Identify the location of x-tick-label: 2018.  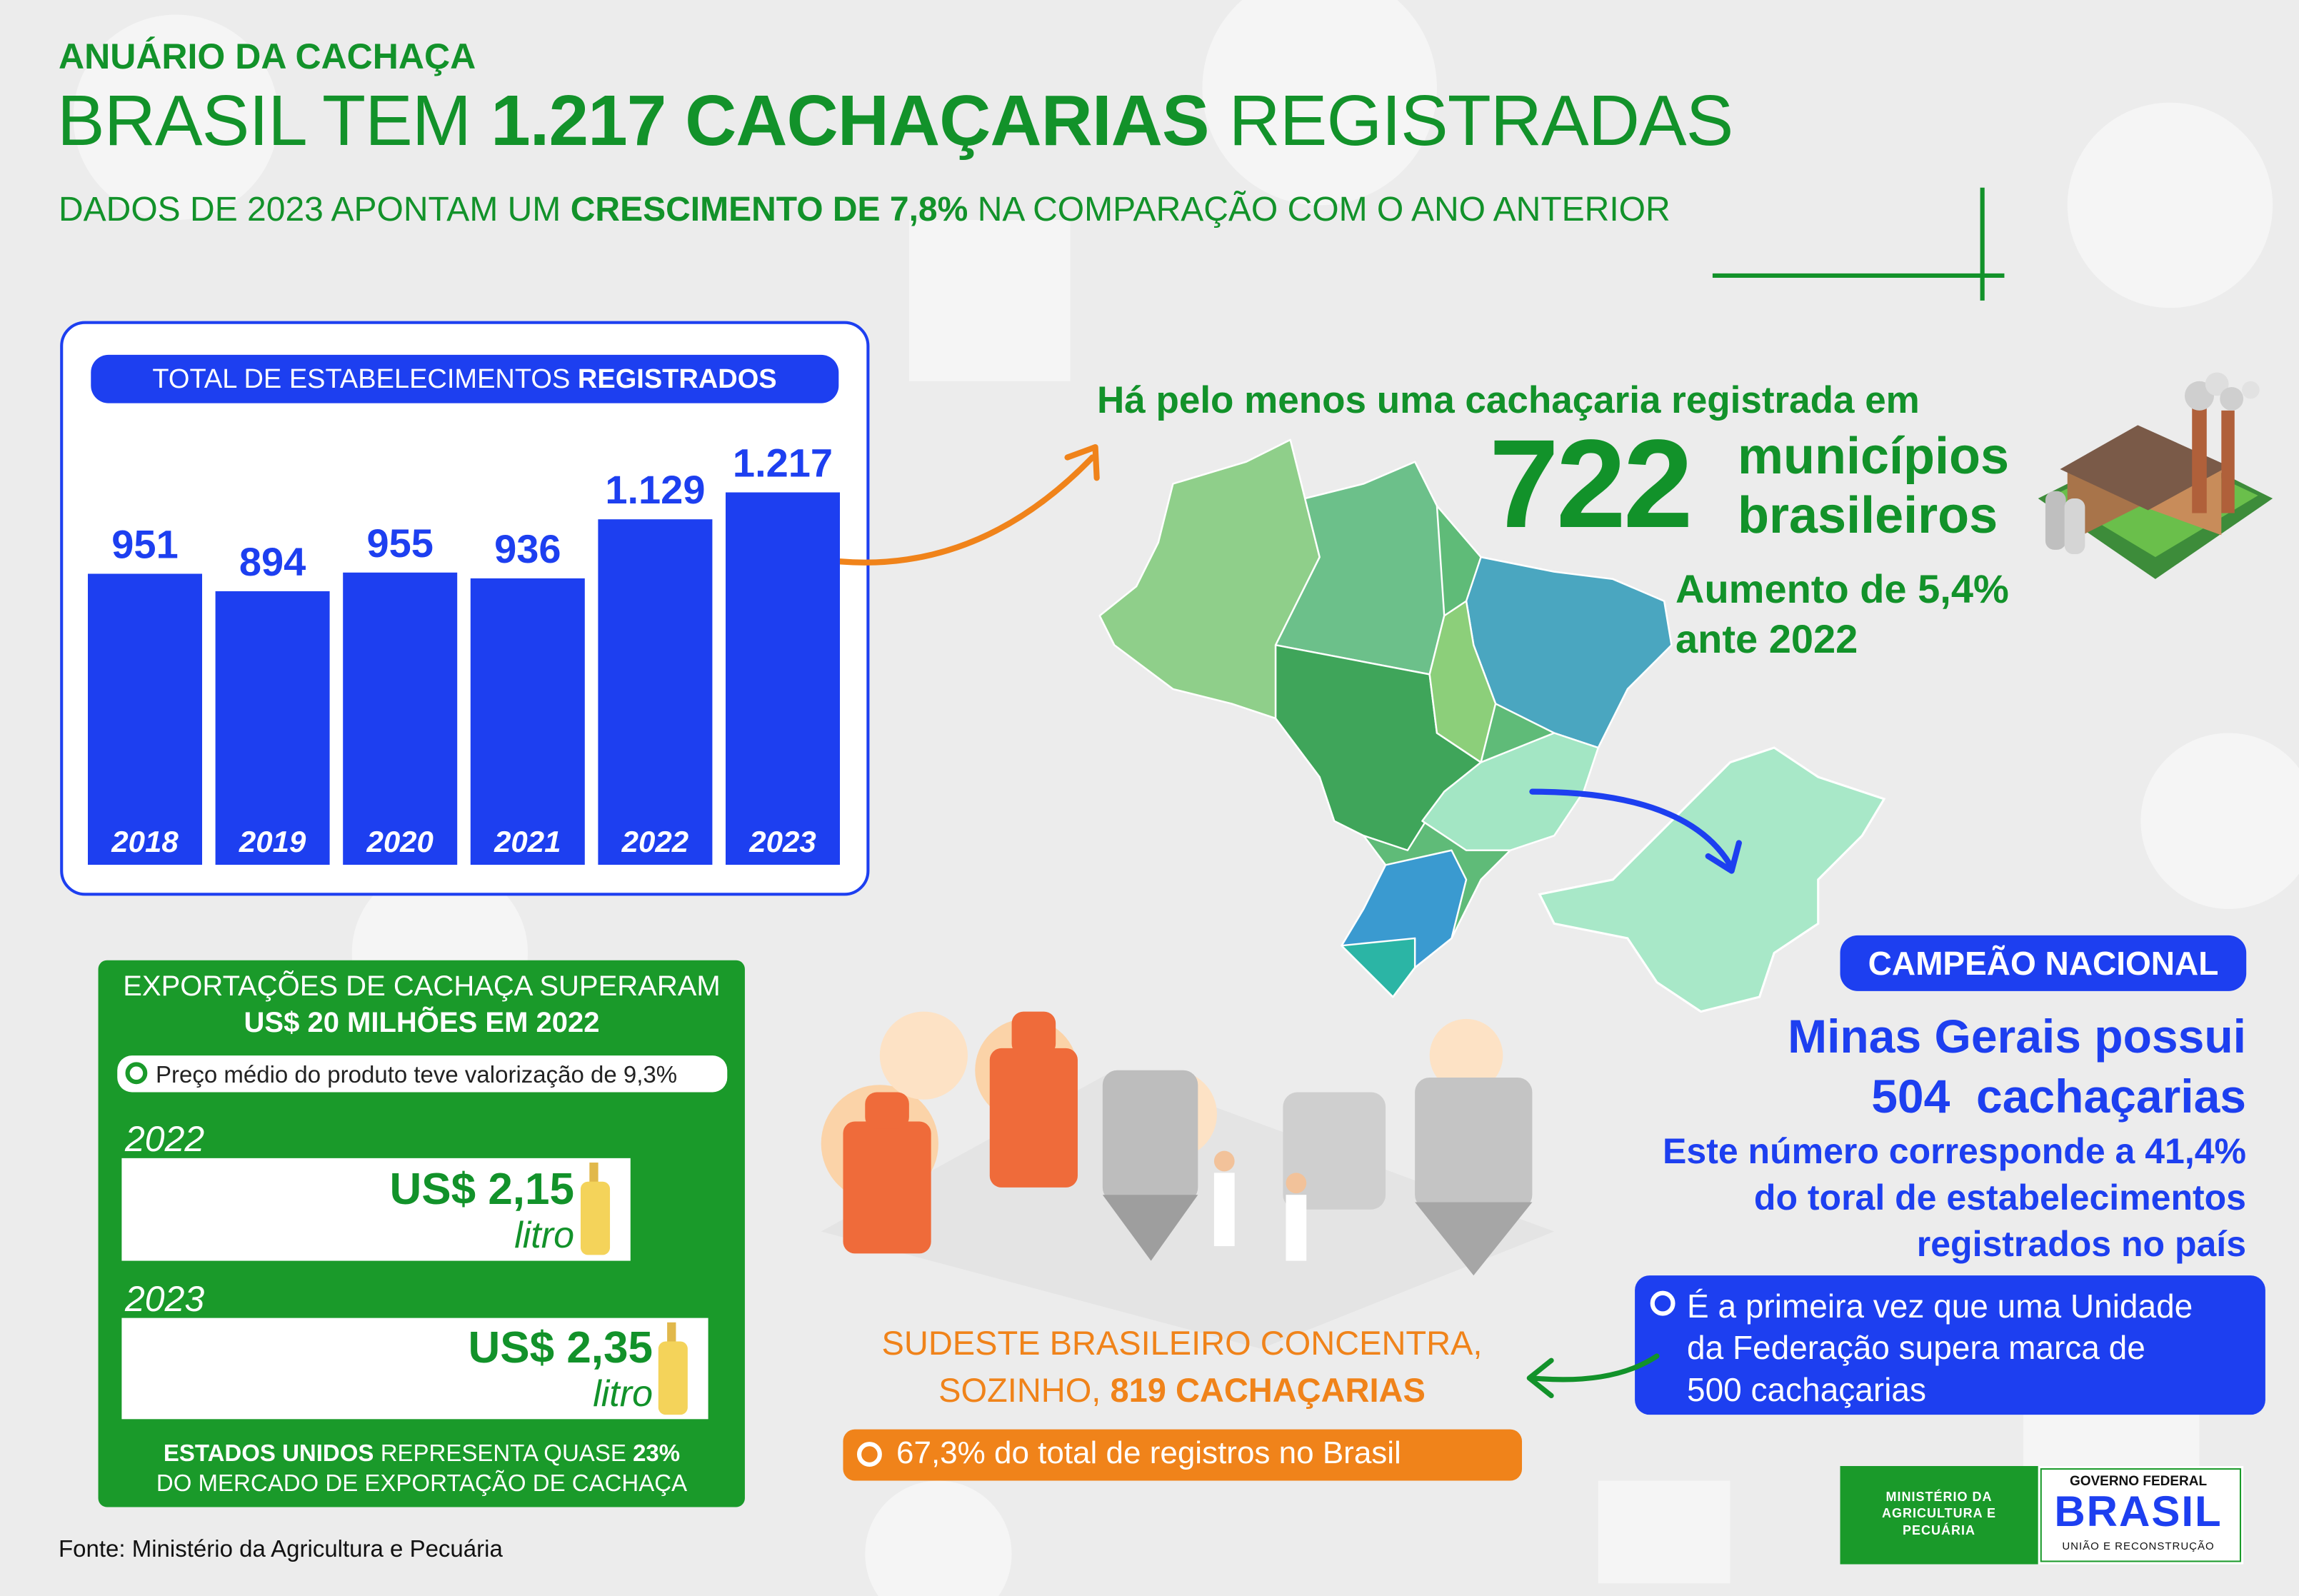
(145, 842).